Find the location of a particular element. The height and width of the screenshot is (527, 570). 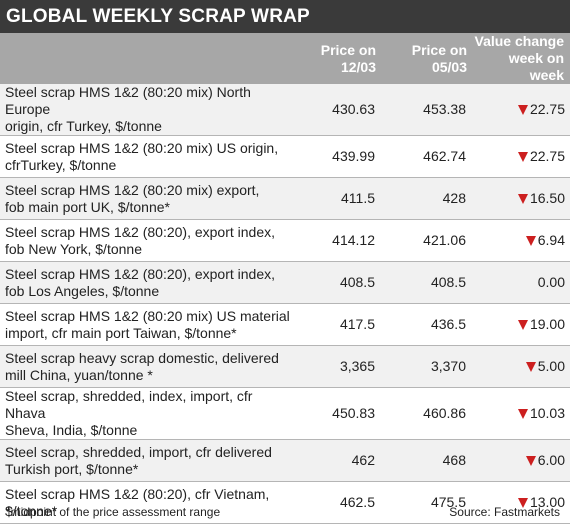

row-price-2: 475.5 is located at coordinates (427, 502).